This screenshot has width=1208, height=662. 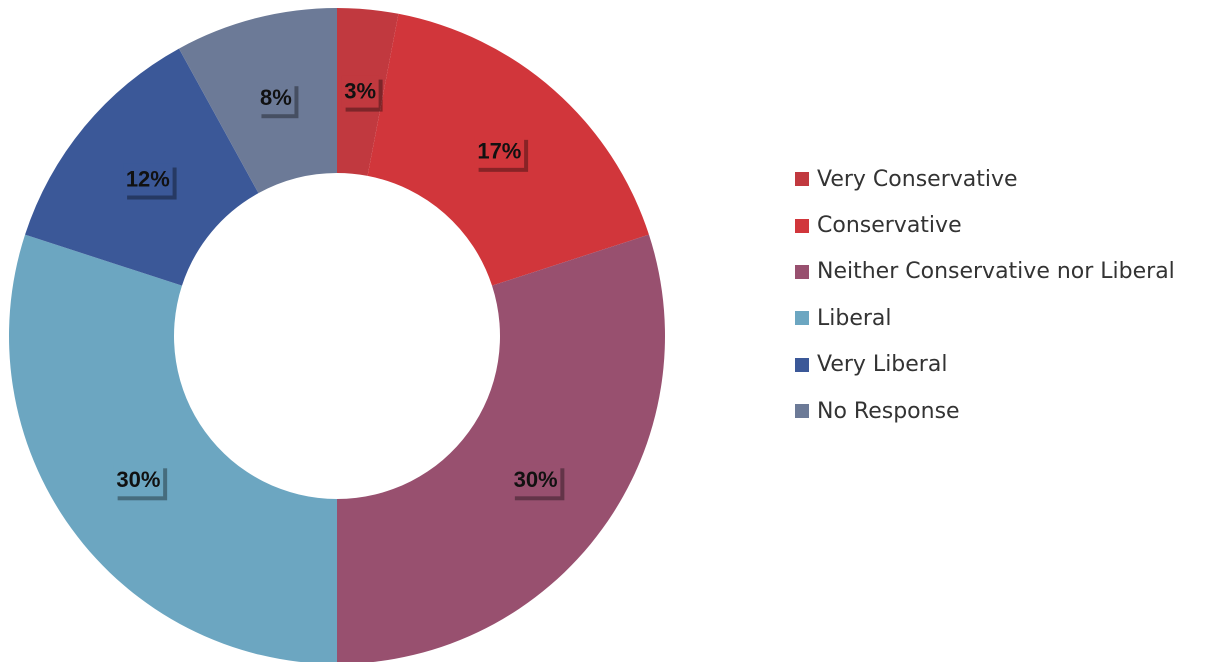 I want to click on legend-item-very-conservative: Very Conservative, so click(x=985, y=179).